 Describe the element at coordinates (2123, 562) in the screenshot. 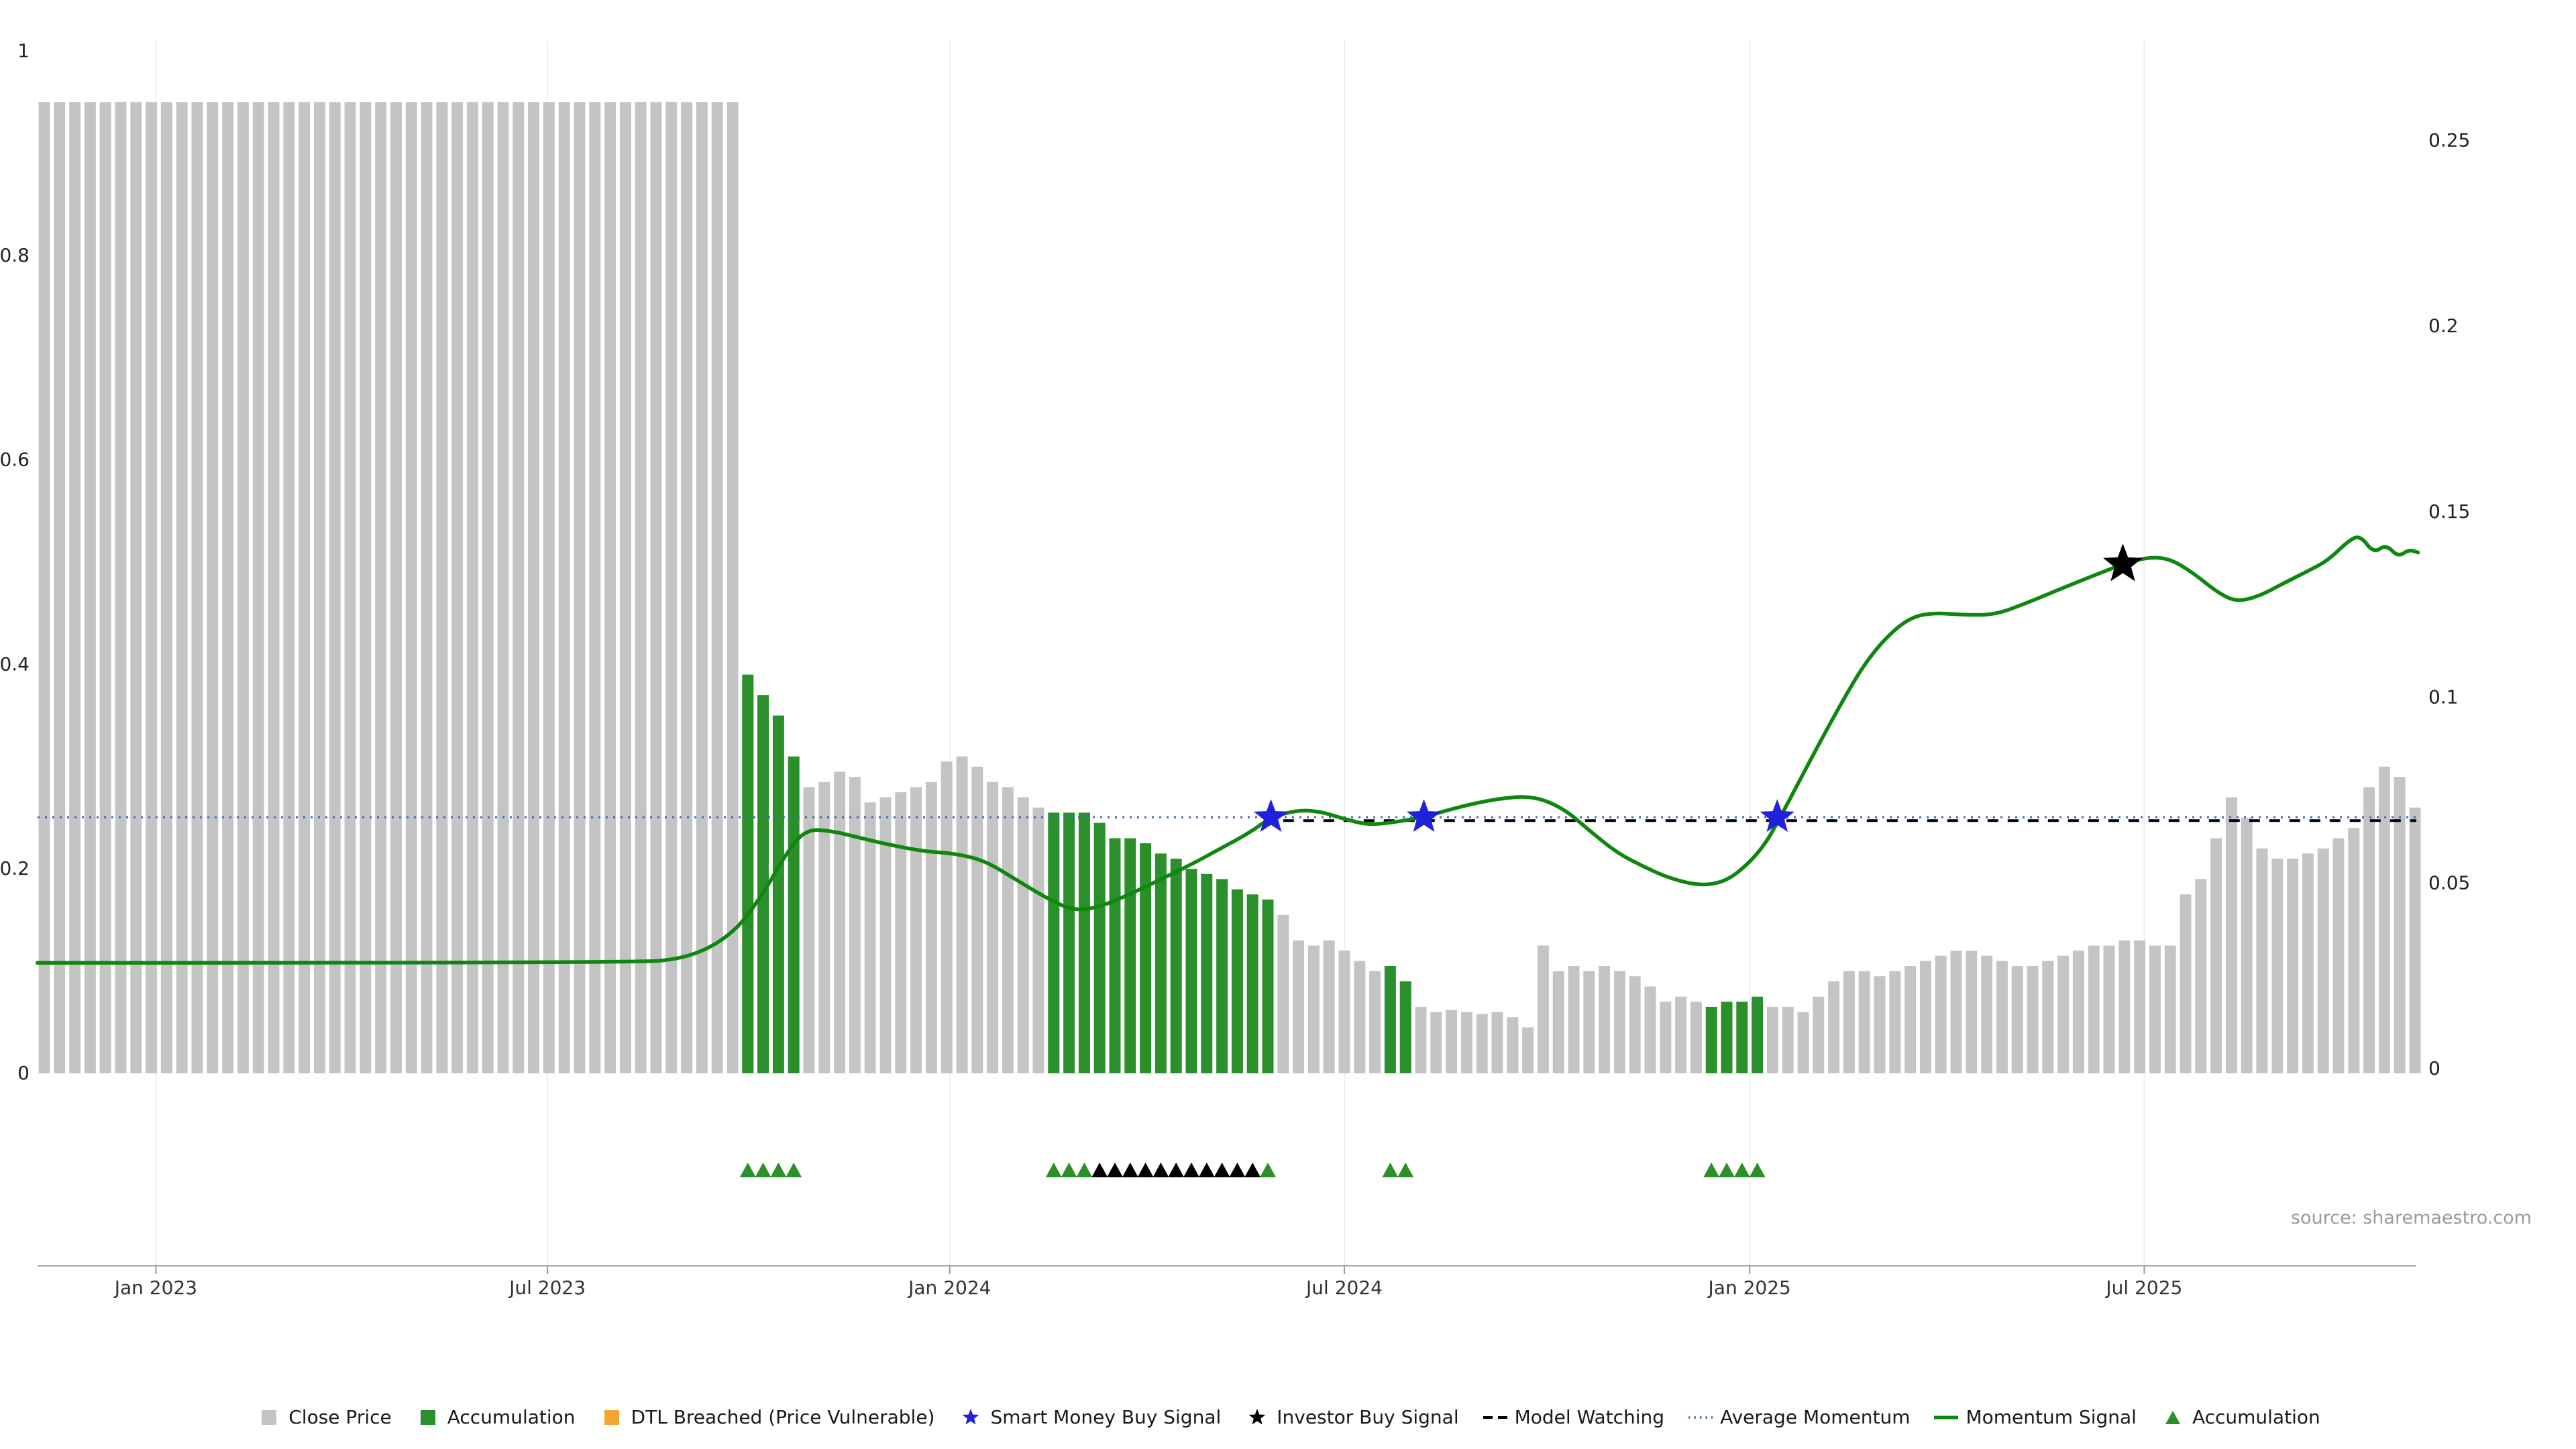

I see `investor-buy-star` at that location.